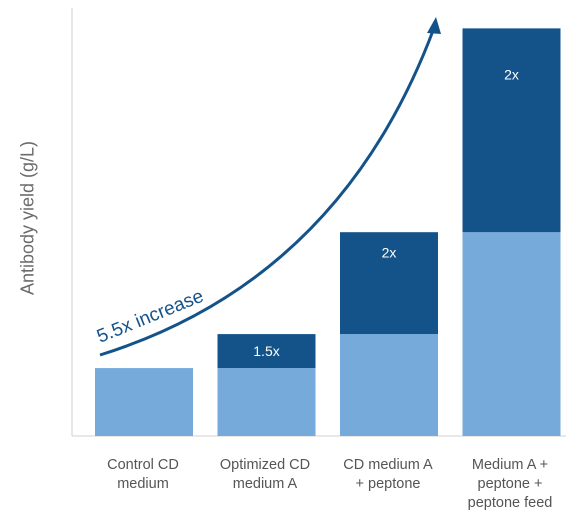 This screenshot has height=516, width=566. Describe the element at coordinates (510, 484) in the screenshot. I see `x-tick-label: Medium A + peptone + peptone feed` at that location.